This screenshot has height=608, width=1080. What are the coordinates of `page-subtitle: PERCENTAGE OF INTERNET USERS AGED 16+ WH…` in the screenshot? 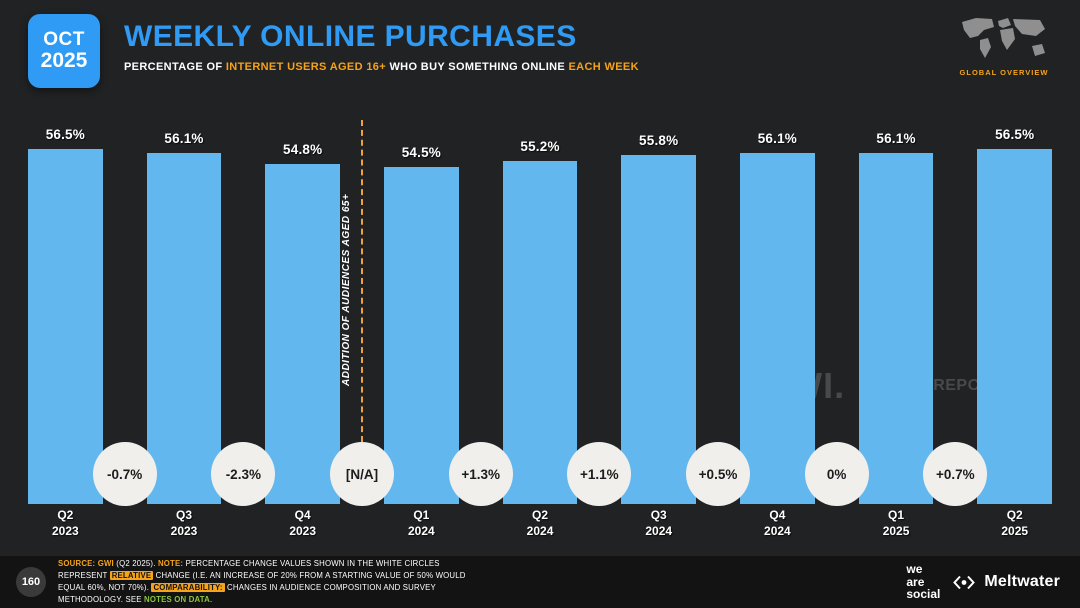 It's located at (381, 67).